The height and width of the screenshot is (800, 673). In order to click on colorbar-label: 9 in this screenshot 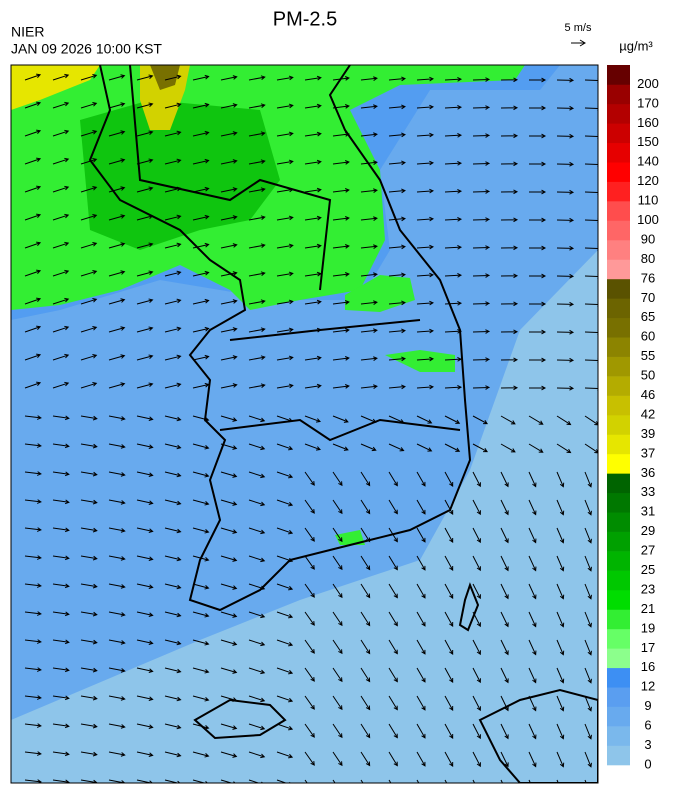, I will do `click(647, 705)`.